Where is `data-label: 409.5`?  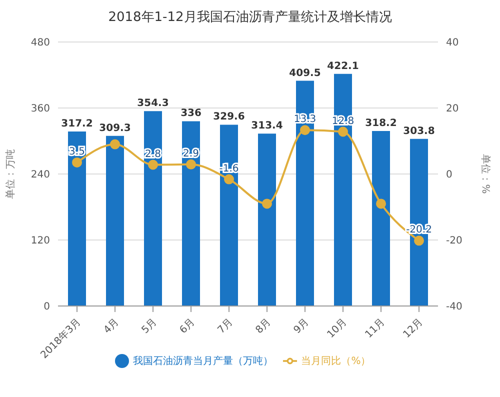
data-label: 409.5 is located at coordinates (305, 73).